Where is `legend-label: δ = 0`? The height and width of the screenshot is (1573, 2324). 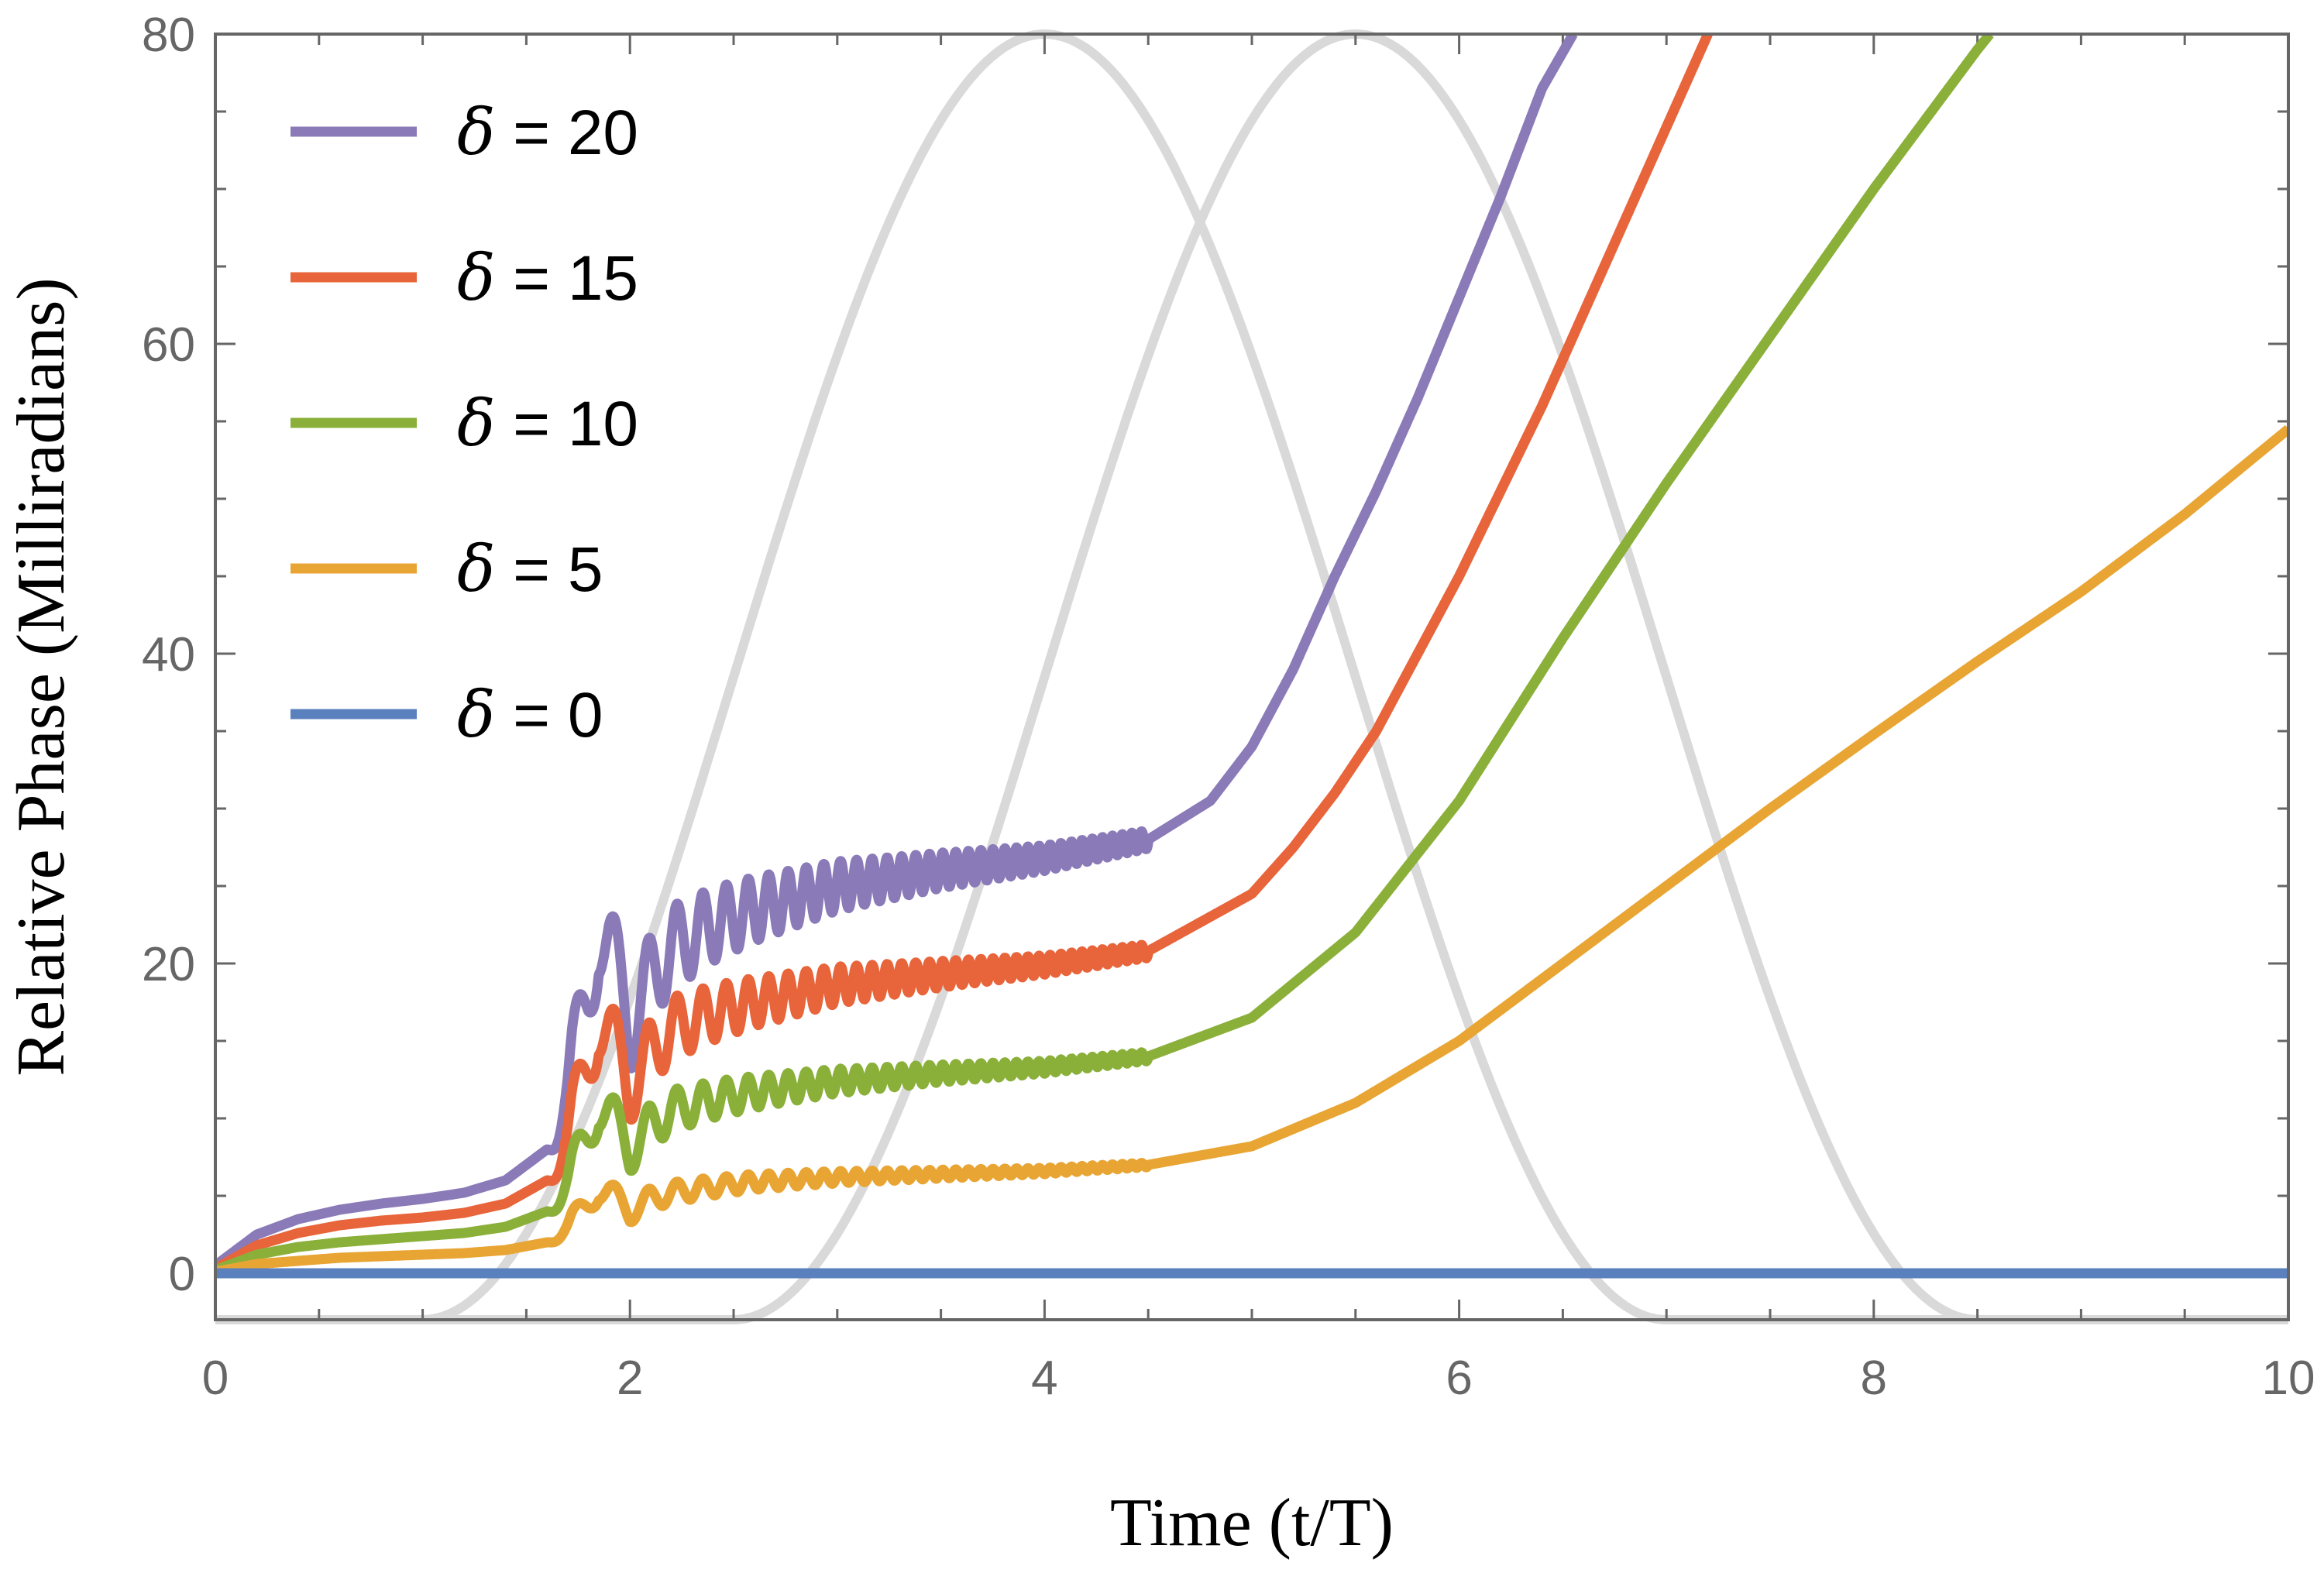 legend-label: δ = 0 is located at coordinates (530, 715).